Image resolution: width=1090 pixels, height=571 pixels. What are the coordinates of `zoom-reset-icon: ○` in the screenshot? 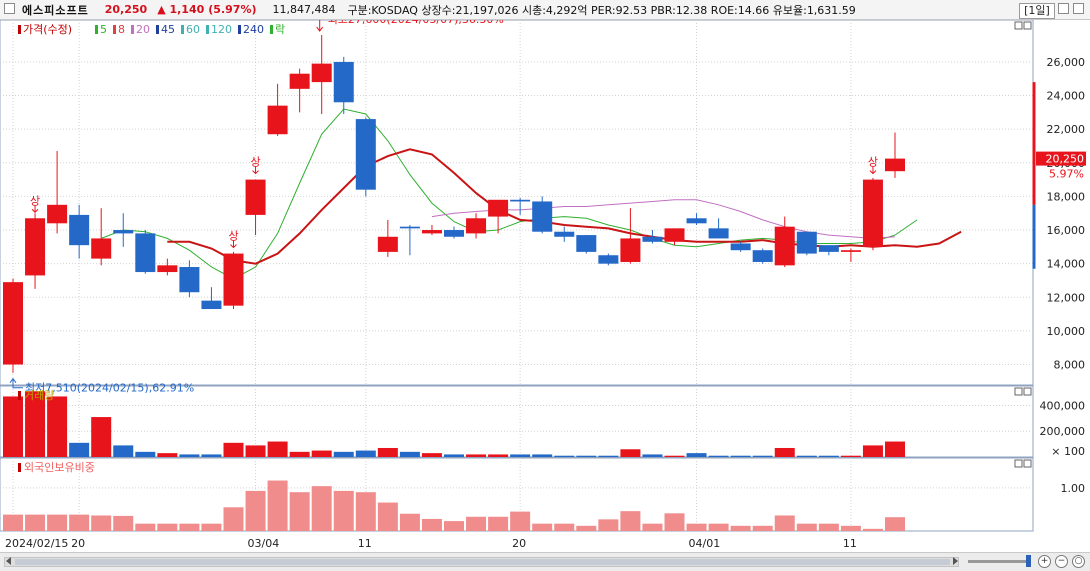 It's located at (1078, 561).